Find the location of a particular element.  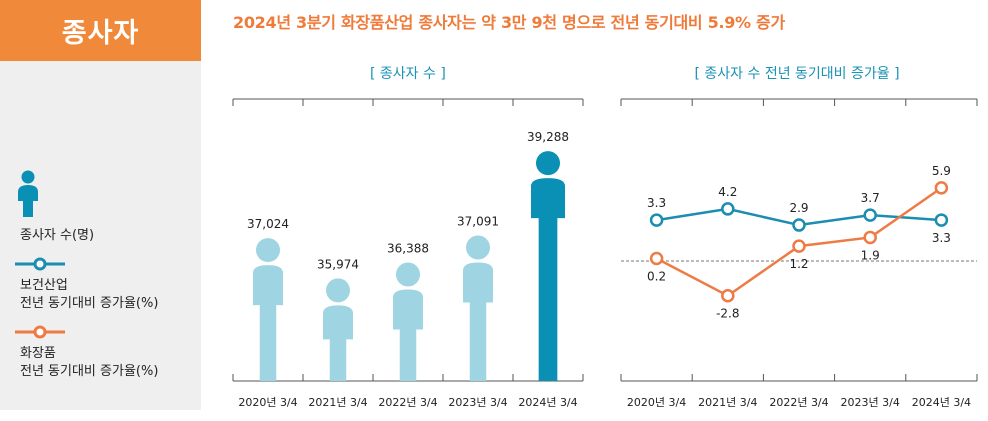

bar-value-label: 39,288 is located at coordinates (548, 137).